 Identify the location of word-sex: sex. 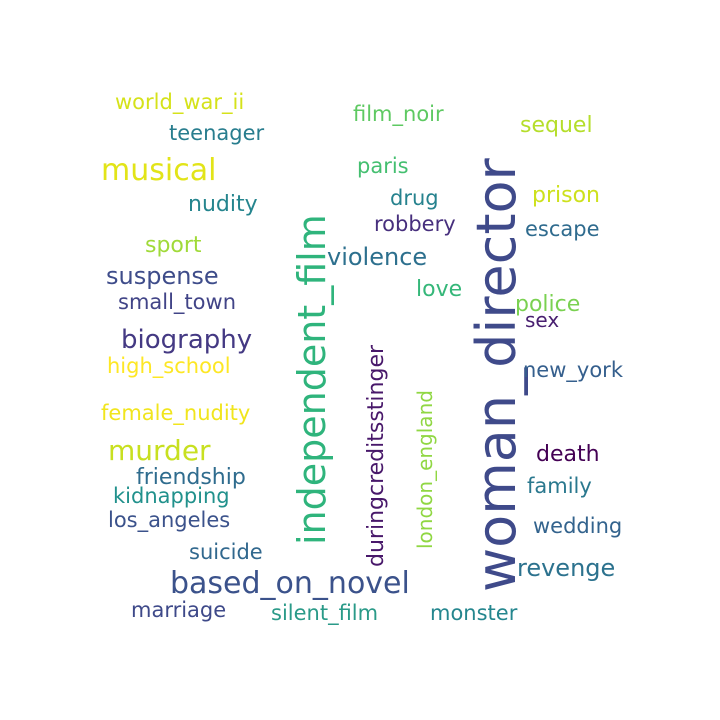
(542, 320).